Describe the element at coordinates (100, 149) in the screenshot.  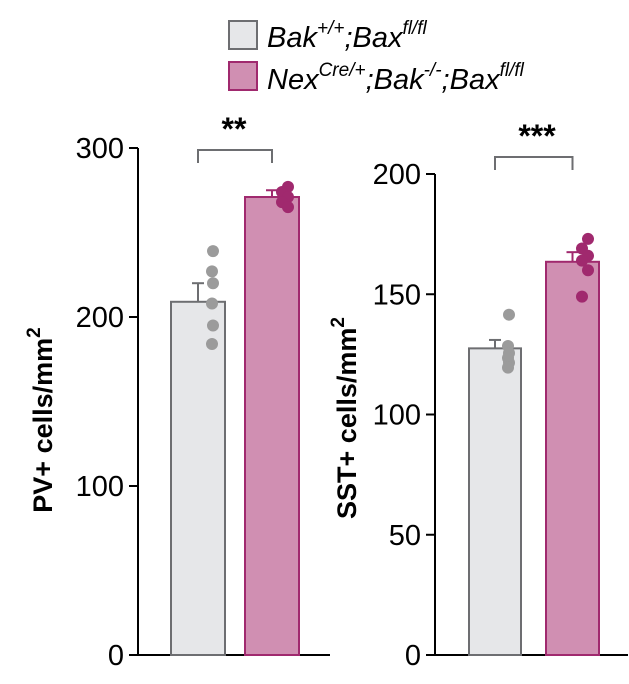
I see `pv-y-tick-label: 300` at that location.